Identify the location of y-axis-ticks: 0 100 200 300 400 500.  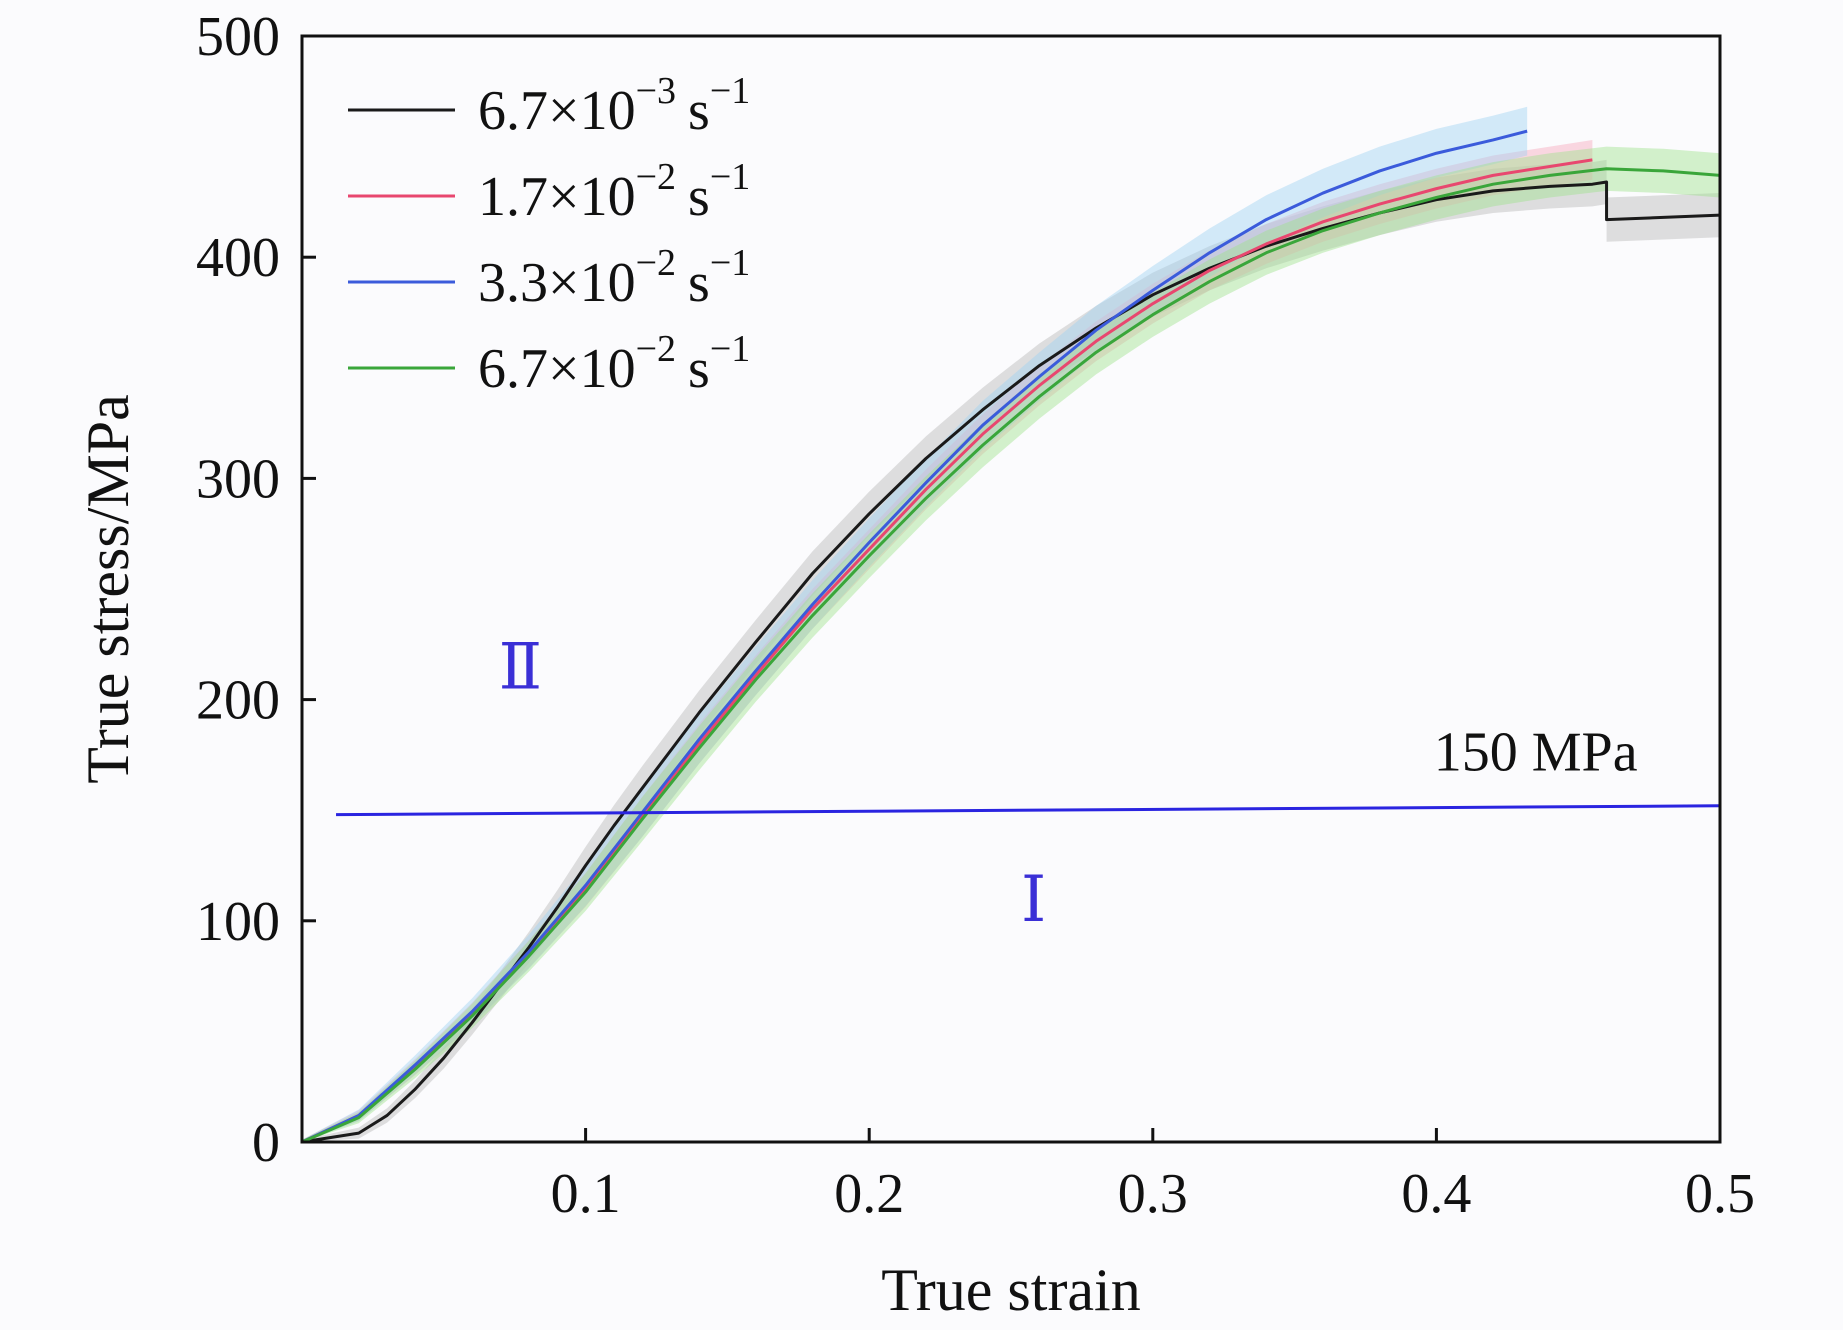
(256, 590).